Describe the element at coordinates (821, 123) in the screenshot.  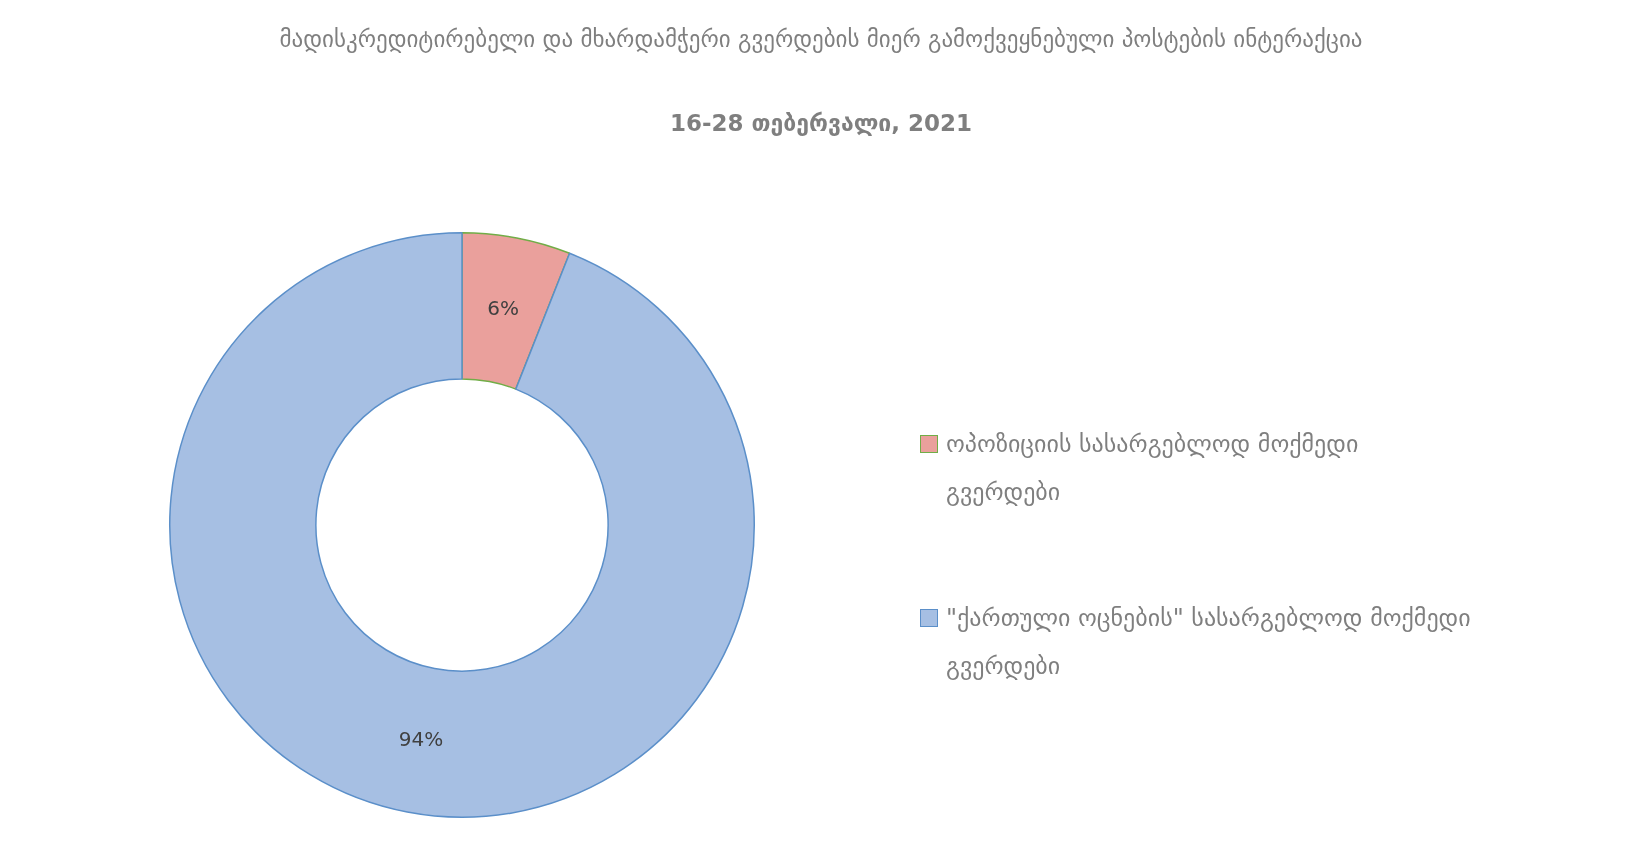
I see `chart-subtitle: 16-28 თებერვალი, 2021` at that location.